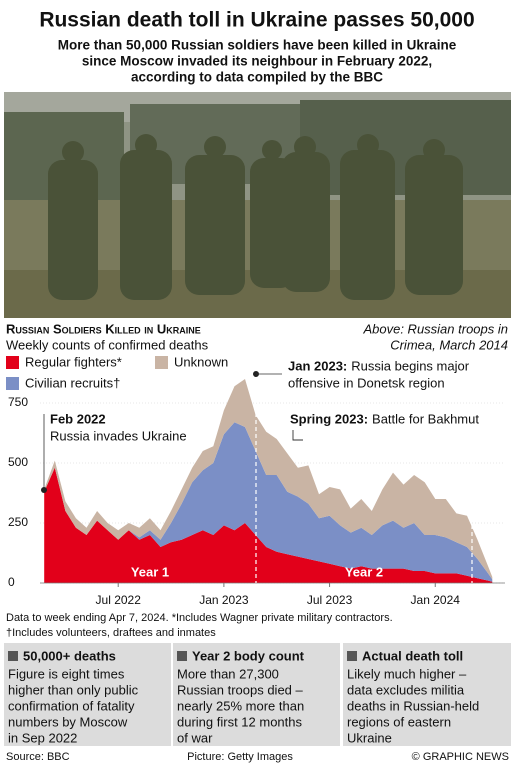 The image size is (515, 765). What do you see at coordinates (119, 600) in the screenshot?
I see `x-tick-label: Jul 2022` at bounding box center [119, 600].